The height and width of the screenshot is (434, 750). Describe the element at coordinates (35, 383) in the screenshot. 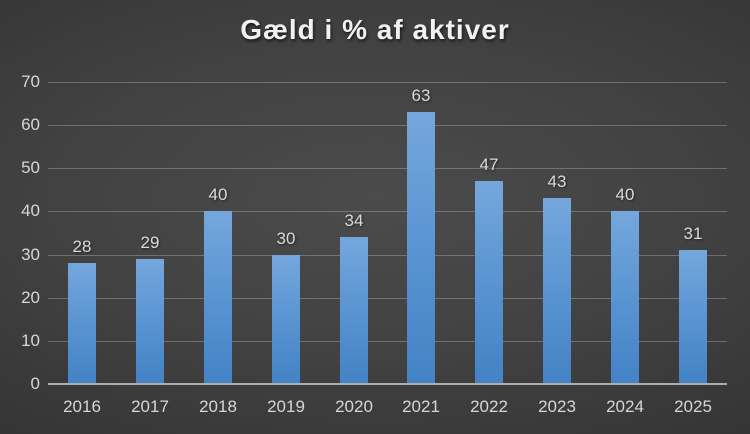

I see `y-axis-tick-label: 0` at that location.